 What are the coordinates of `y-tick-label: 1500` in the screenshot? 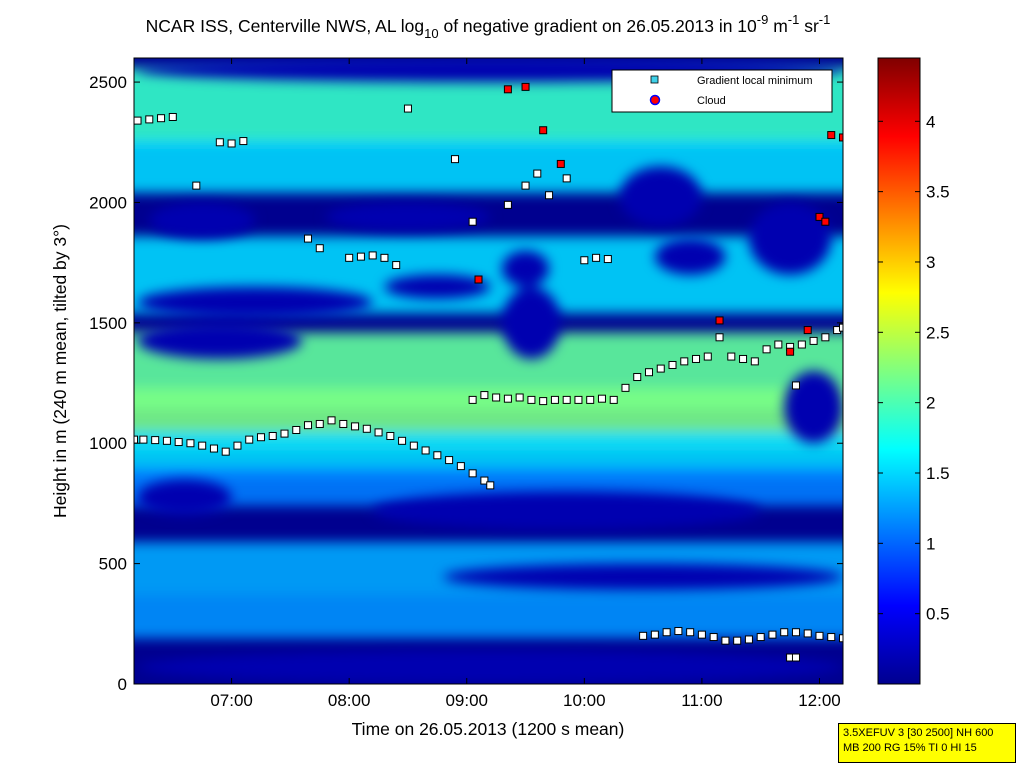 It's located at (108, 323).